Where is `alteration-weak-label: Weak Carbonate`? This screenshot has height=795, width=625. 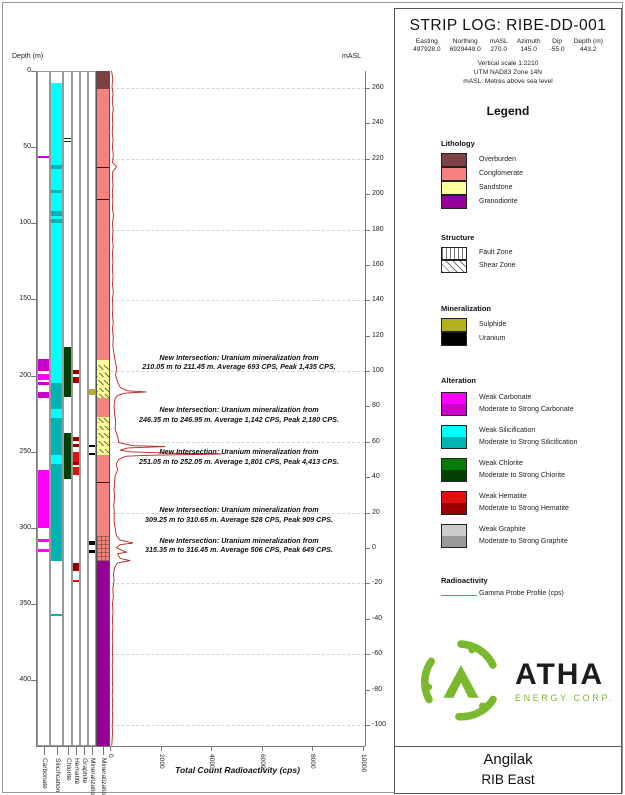
alteration-weak-label: Weak Carbonate is located at coordinates (505, 397).